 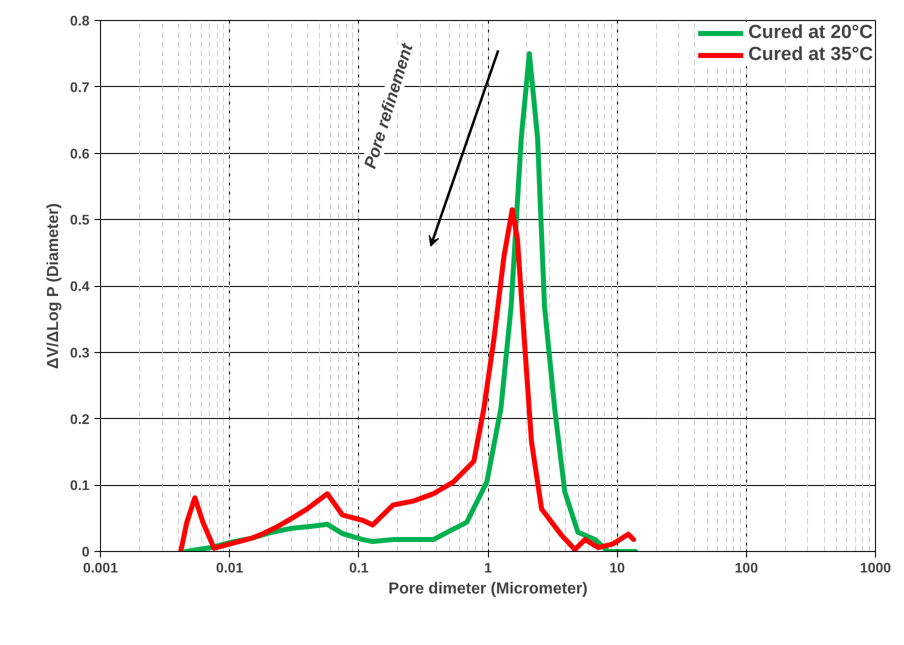 What do you see at coordinates (80, 352) in the screenshot?
I see `y-tick-label: 0.3` at bounding box center [80, 352].